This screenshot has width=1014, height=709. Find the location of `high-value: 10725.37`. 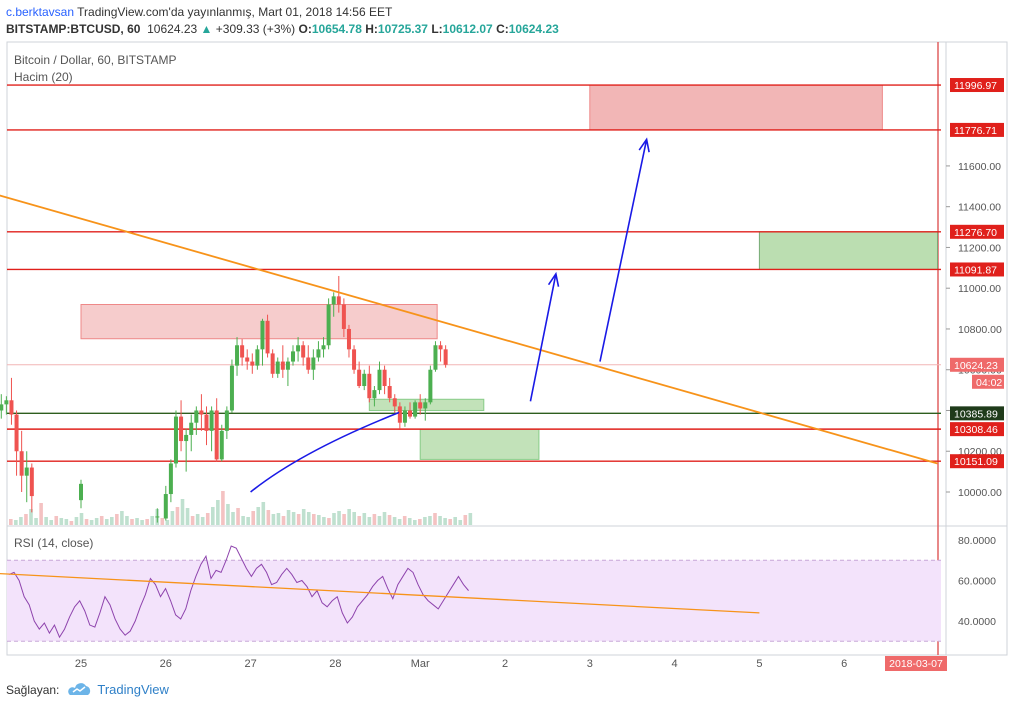

high-value: 10725.37 is located at coordinates (402, 29).